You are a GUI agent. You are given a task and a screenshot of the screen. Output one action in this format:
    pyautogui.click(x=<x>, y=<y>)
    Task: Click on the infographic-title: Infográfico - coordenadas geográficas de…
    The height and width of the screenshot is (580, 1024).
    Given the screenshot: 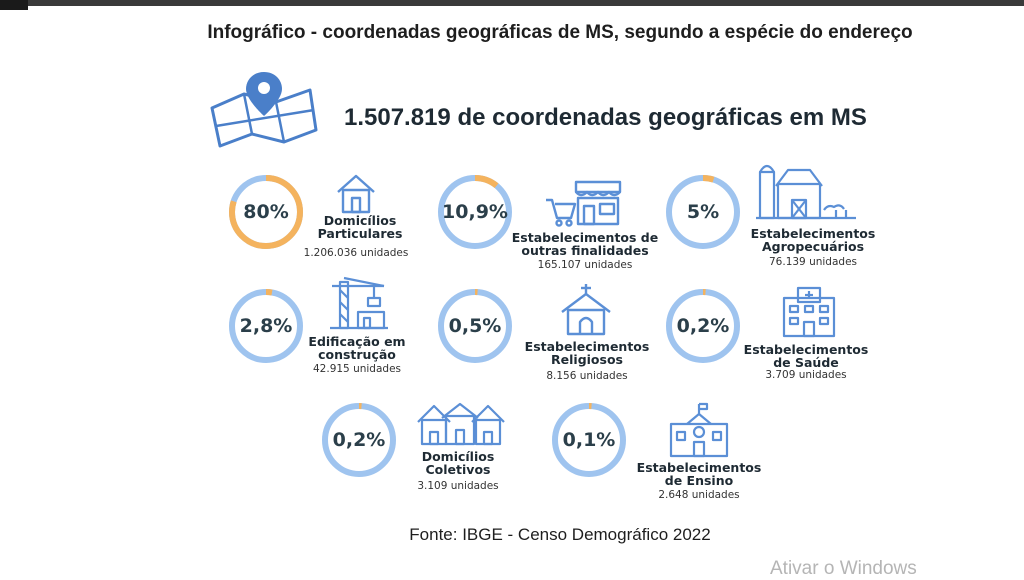 What is the action you would take?
    pyautogui.click(x=560, y=32)
    